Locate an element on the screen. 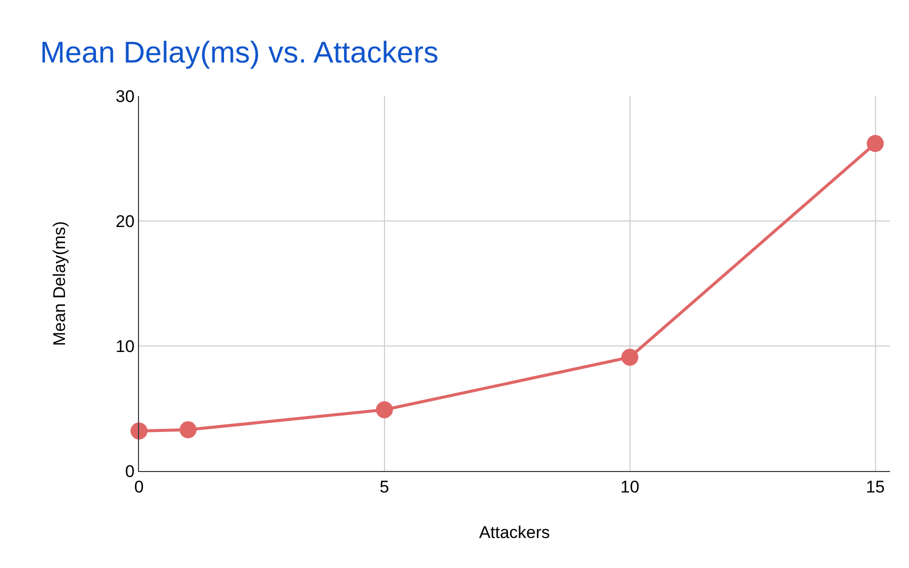 The image size is (909, 568). x-tick-label: 10 is located at coordinates (630, 486).